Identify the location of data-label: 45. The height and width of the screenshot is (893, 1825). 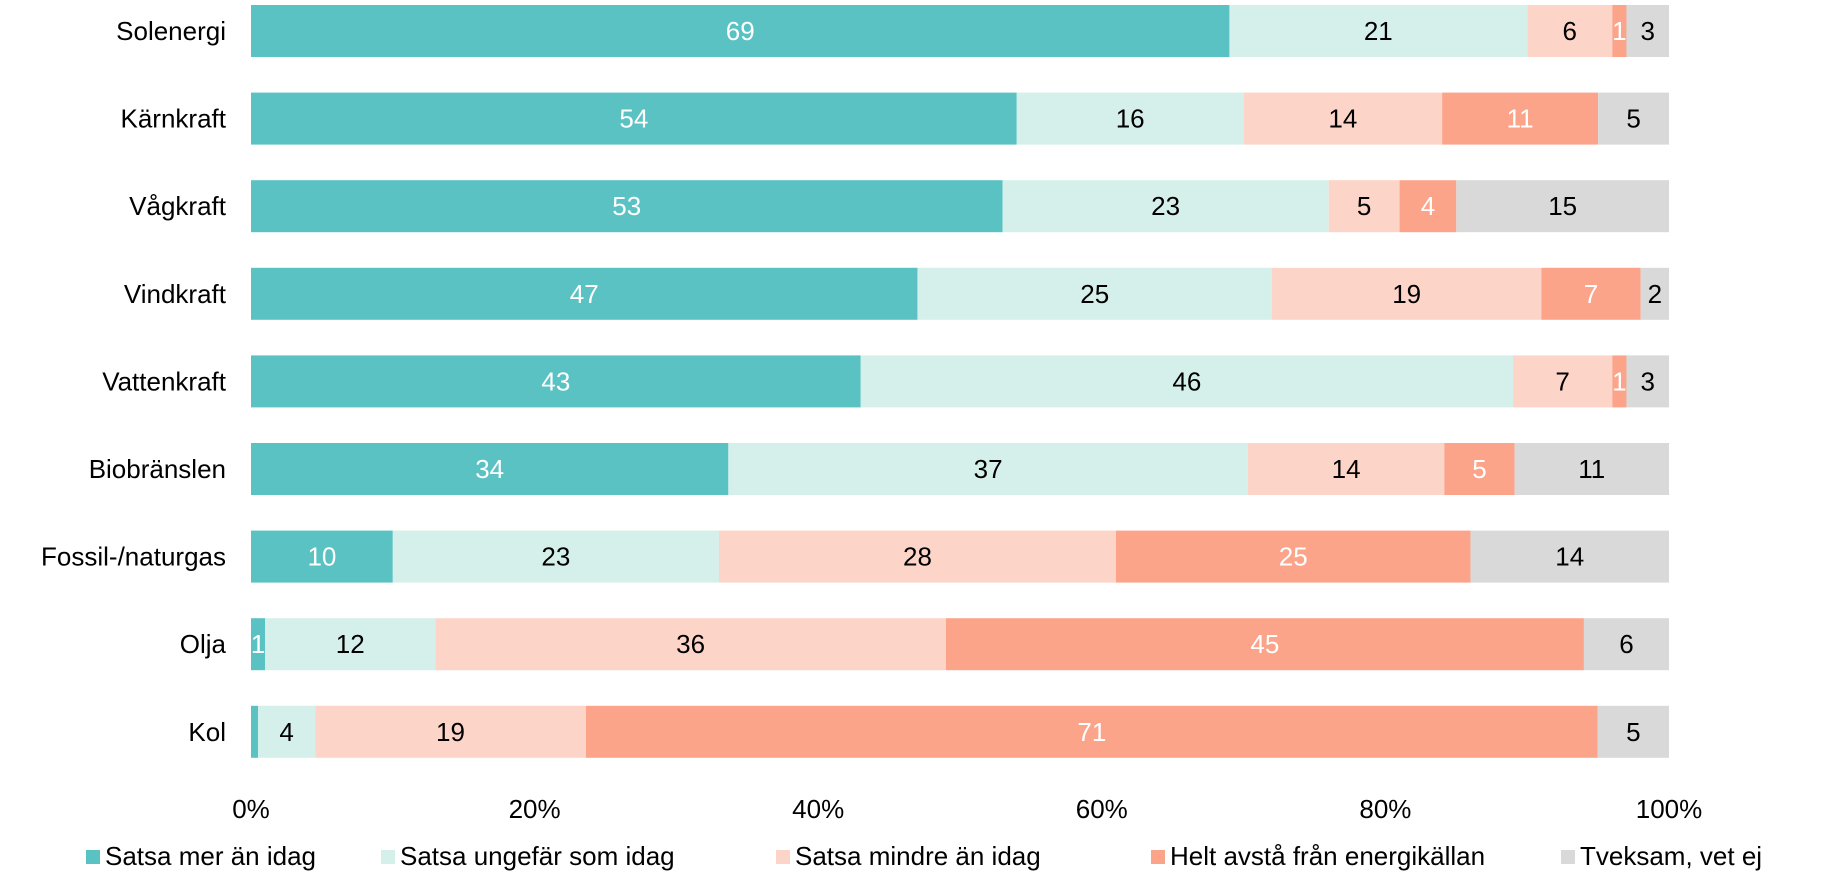
(1264, 644).